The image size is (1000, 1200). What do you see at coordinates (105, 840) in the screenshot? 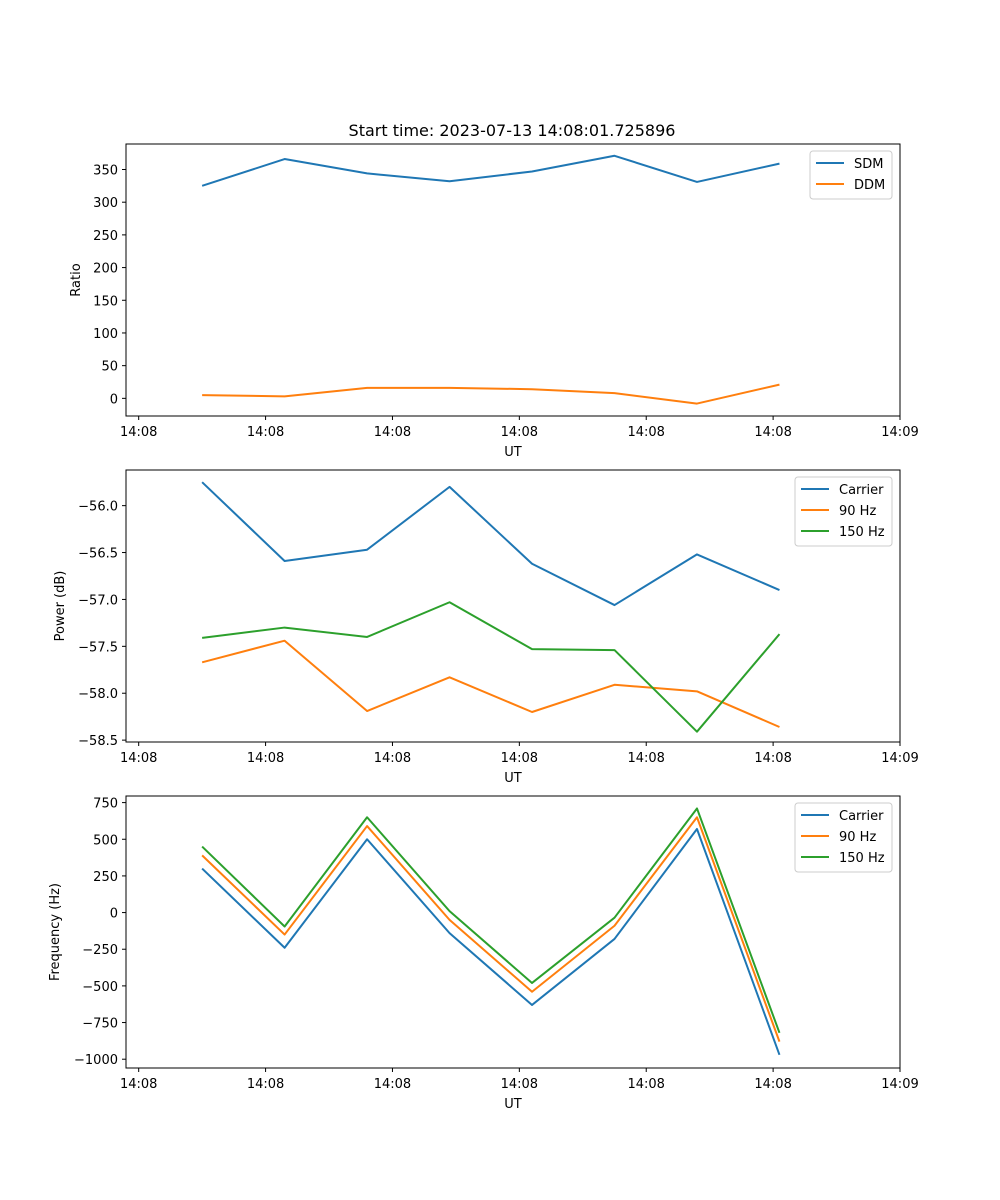
I see `y-tick-label: 500` at bounding box center [105, 840].